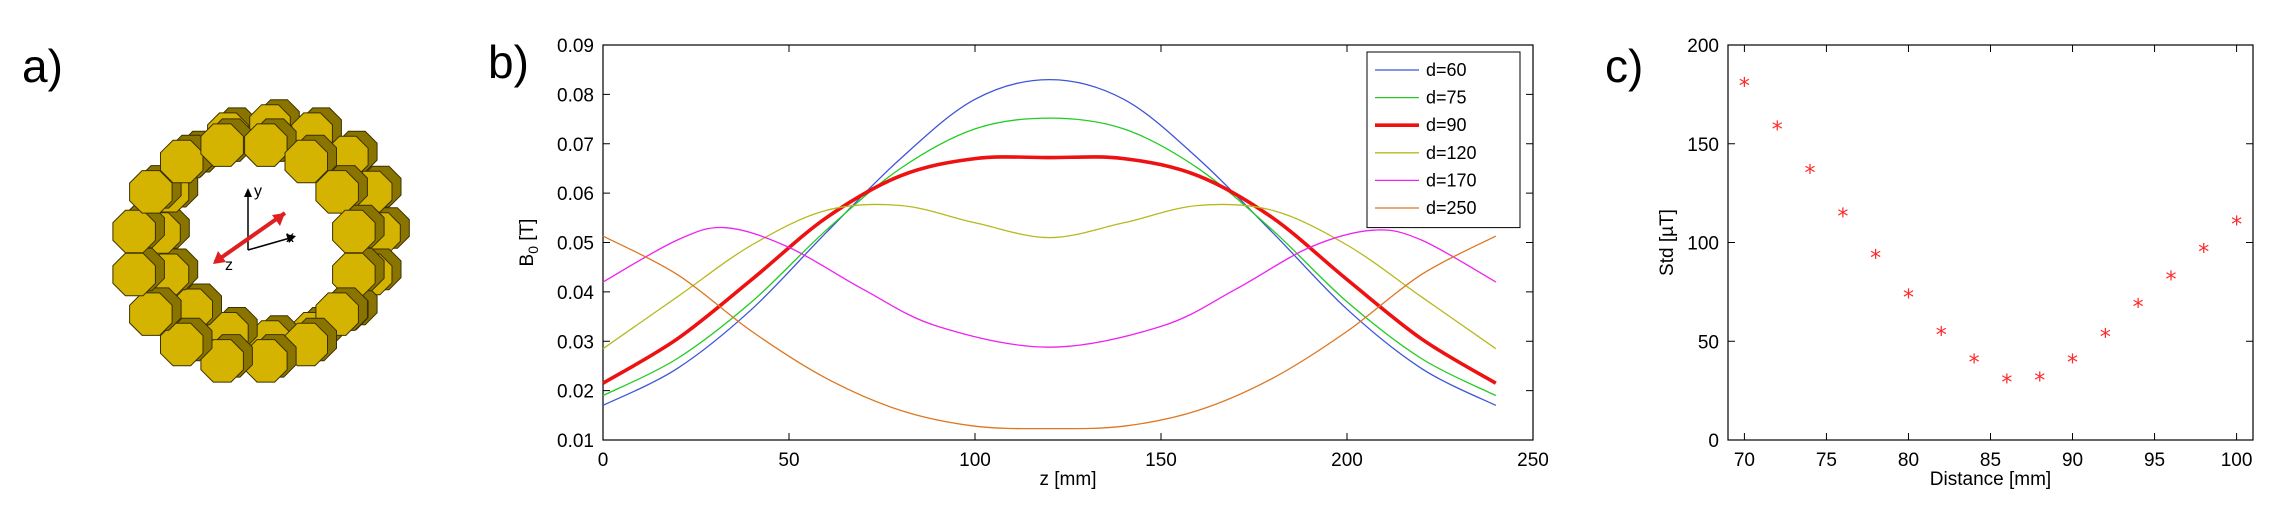 The height and width of the screenshot is (524, 2286). What do you see at coordinates (1446, 70) in the screenshot?
I see `legend-label-d-60: d=60` at bounding box center [1446, 70].